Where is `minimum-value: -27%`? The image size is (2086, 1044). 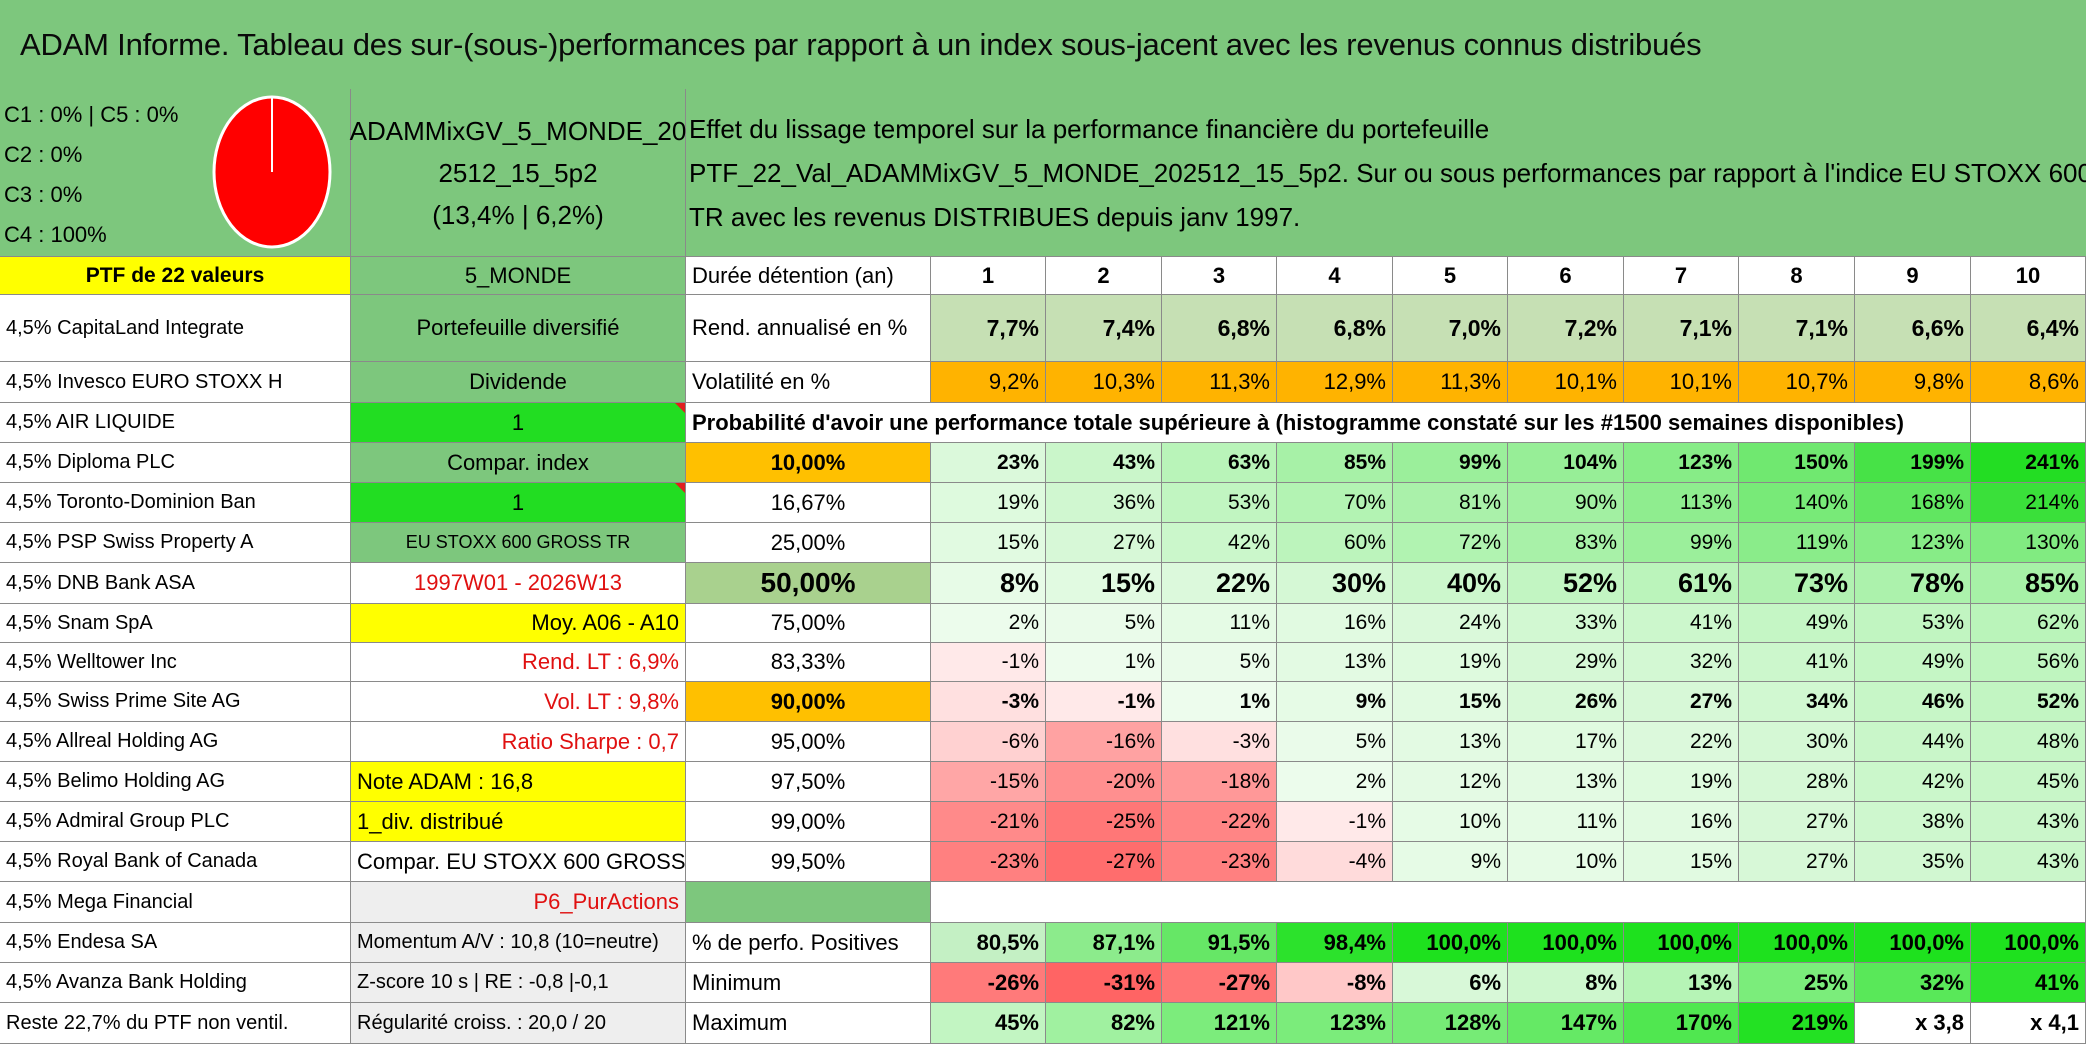 minimum-value: -27% is located at coordinates (1219, 983).